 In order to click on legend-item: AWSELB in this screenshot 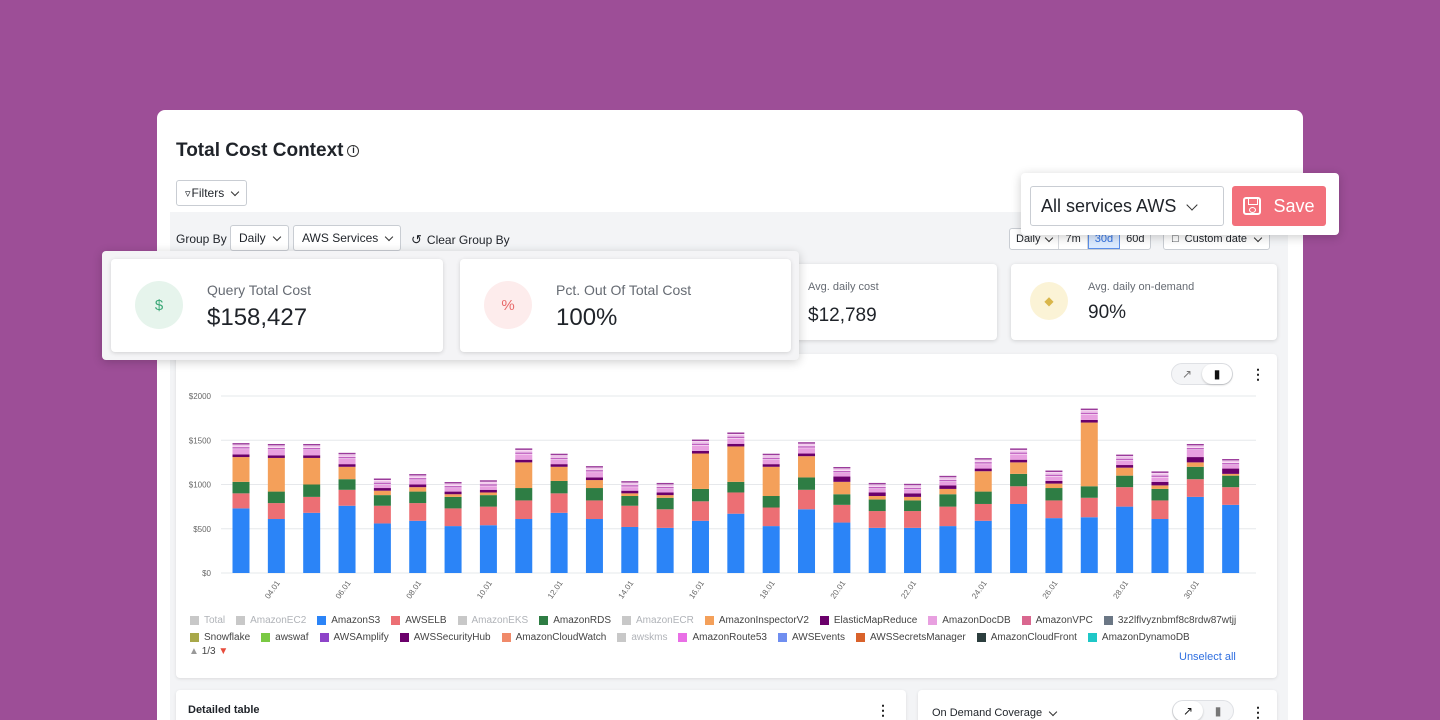, I will do `click(419, 620)`.